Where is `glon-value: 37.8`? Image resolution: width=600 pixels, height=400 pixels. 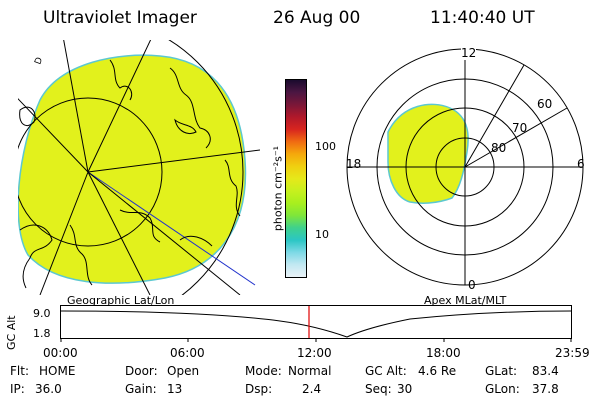
glon-value: 37.8 is located at coordinates (545, 389).